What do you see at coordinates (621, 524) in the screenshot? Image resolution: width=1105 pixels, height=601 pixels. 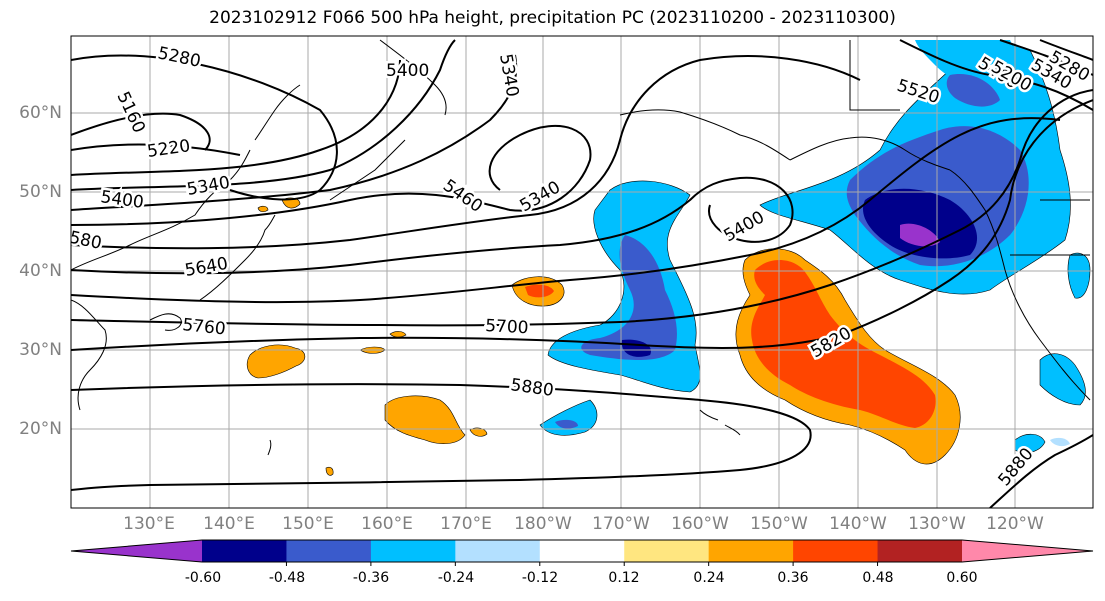 I see `lon-label: 170°W` at bounding box center [621, 524].